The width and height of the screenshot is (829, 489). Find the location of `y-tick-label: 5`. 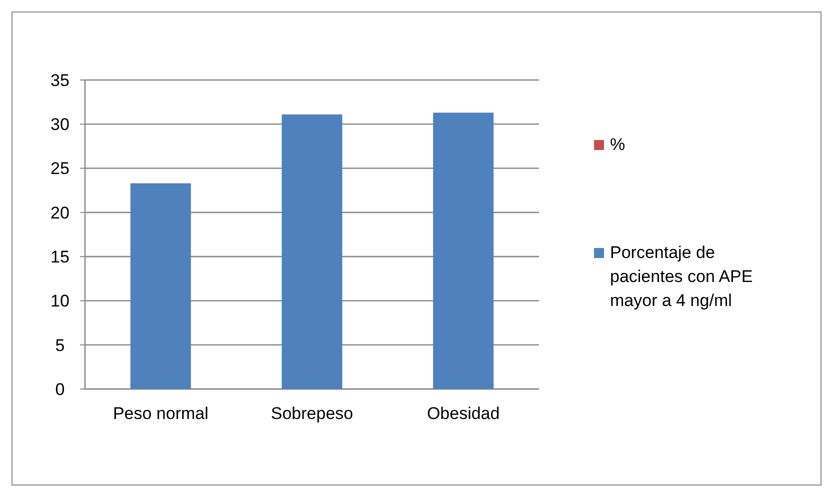

y-tick-label: 5 is located at coordinates (60, 345).